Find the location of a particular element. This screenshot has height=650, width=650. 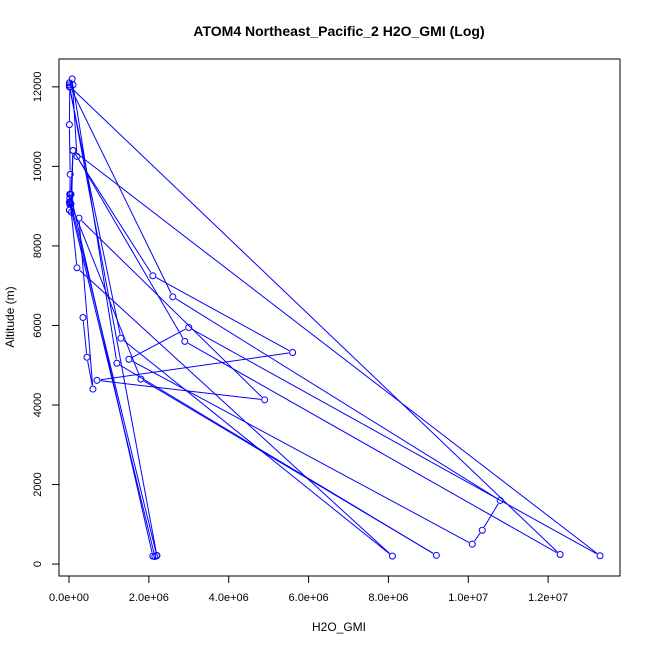

y-axis: 0 2000 4000 6000 8000 10000 12000 is located at coordinates (46, 319).